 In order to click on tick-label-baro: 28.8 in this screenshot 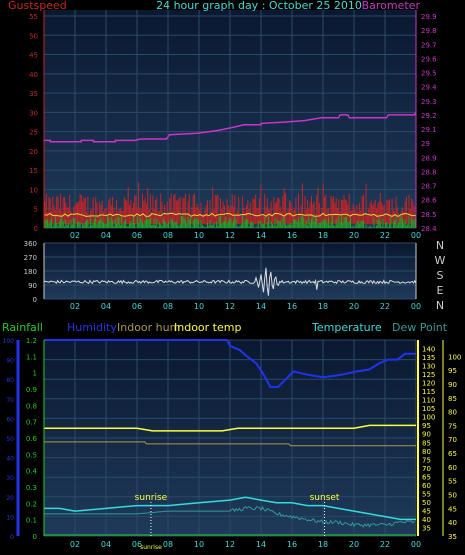, I will do `click(429, 172)`.